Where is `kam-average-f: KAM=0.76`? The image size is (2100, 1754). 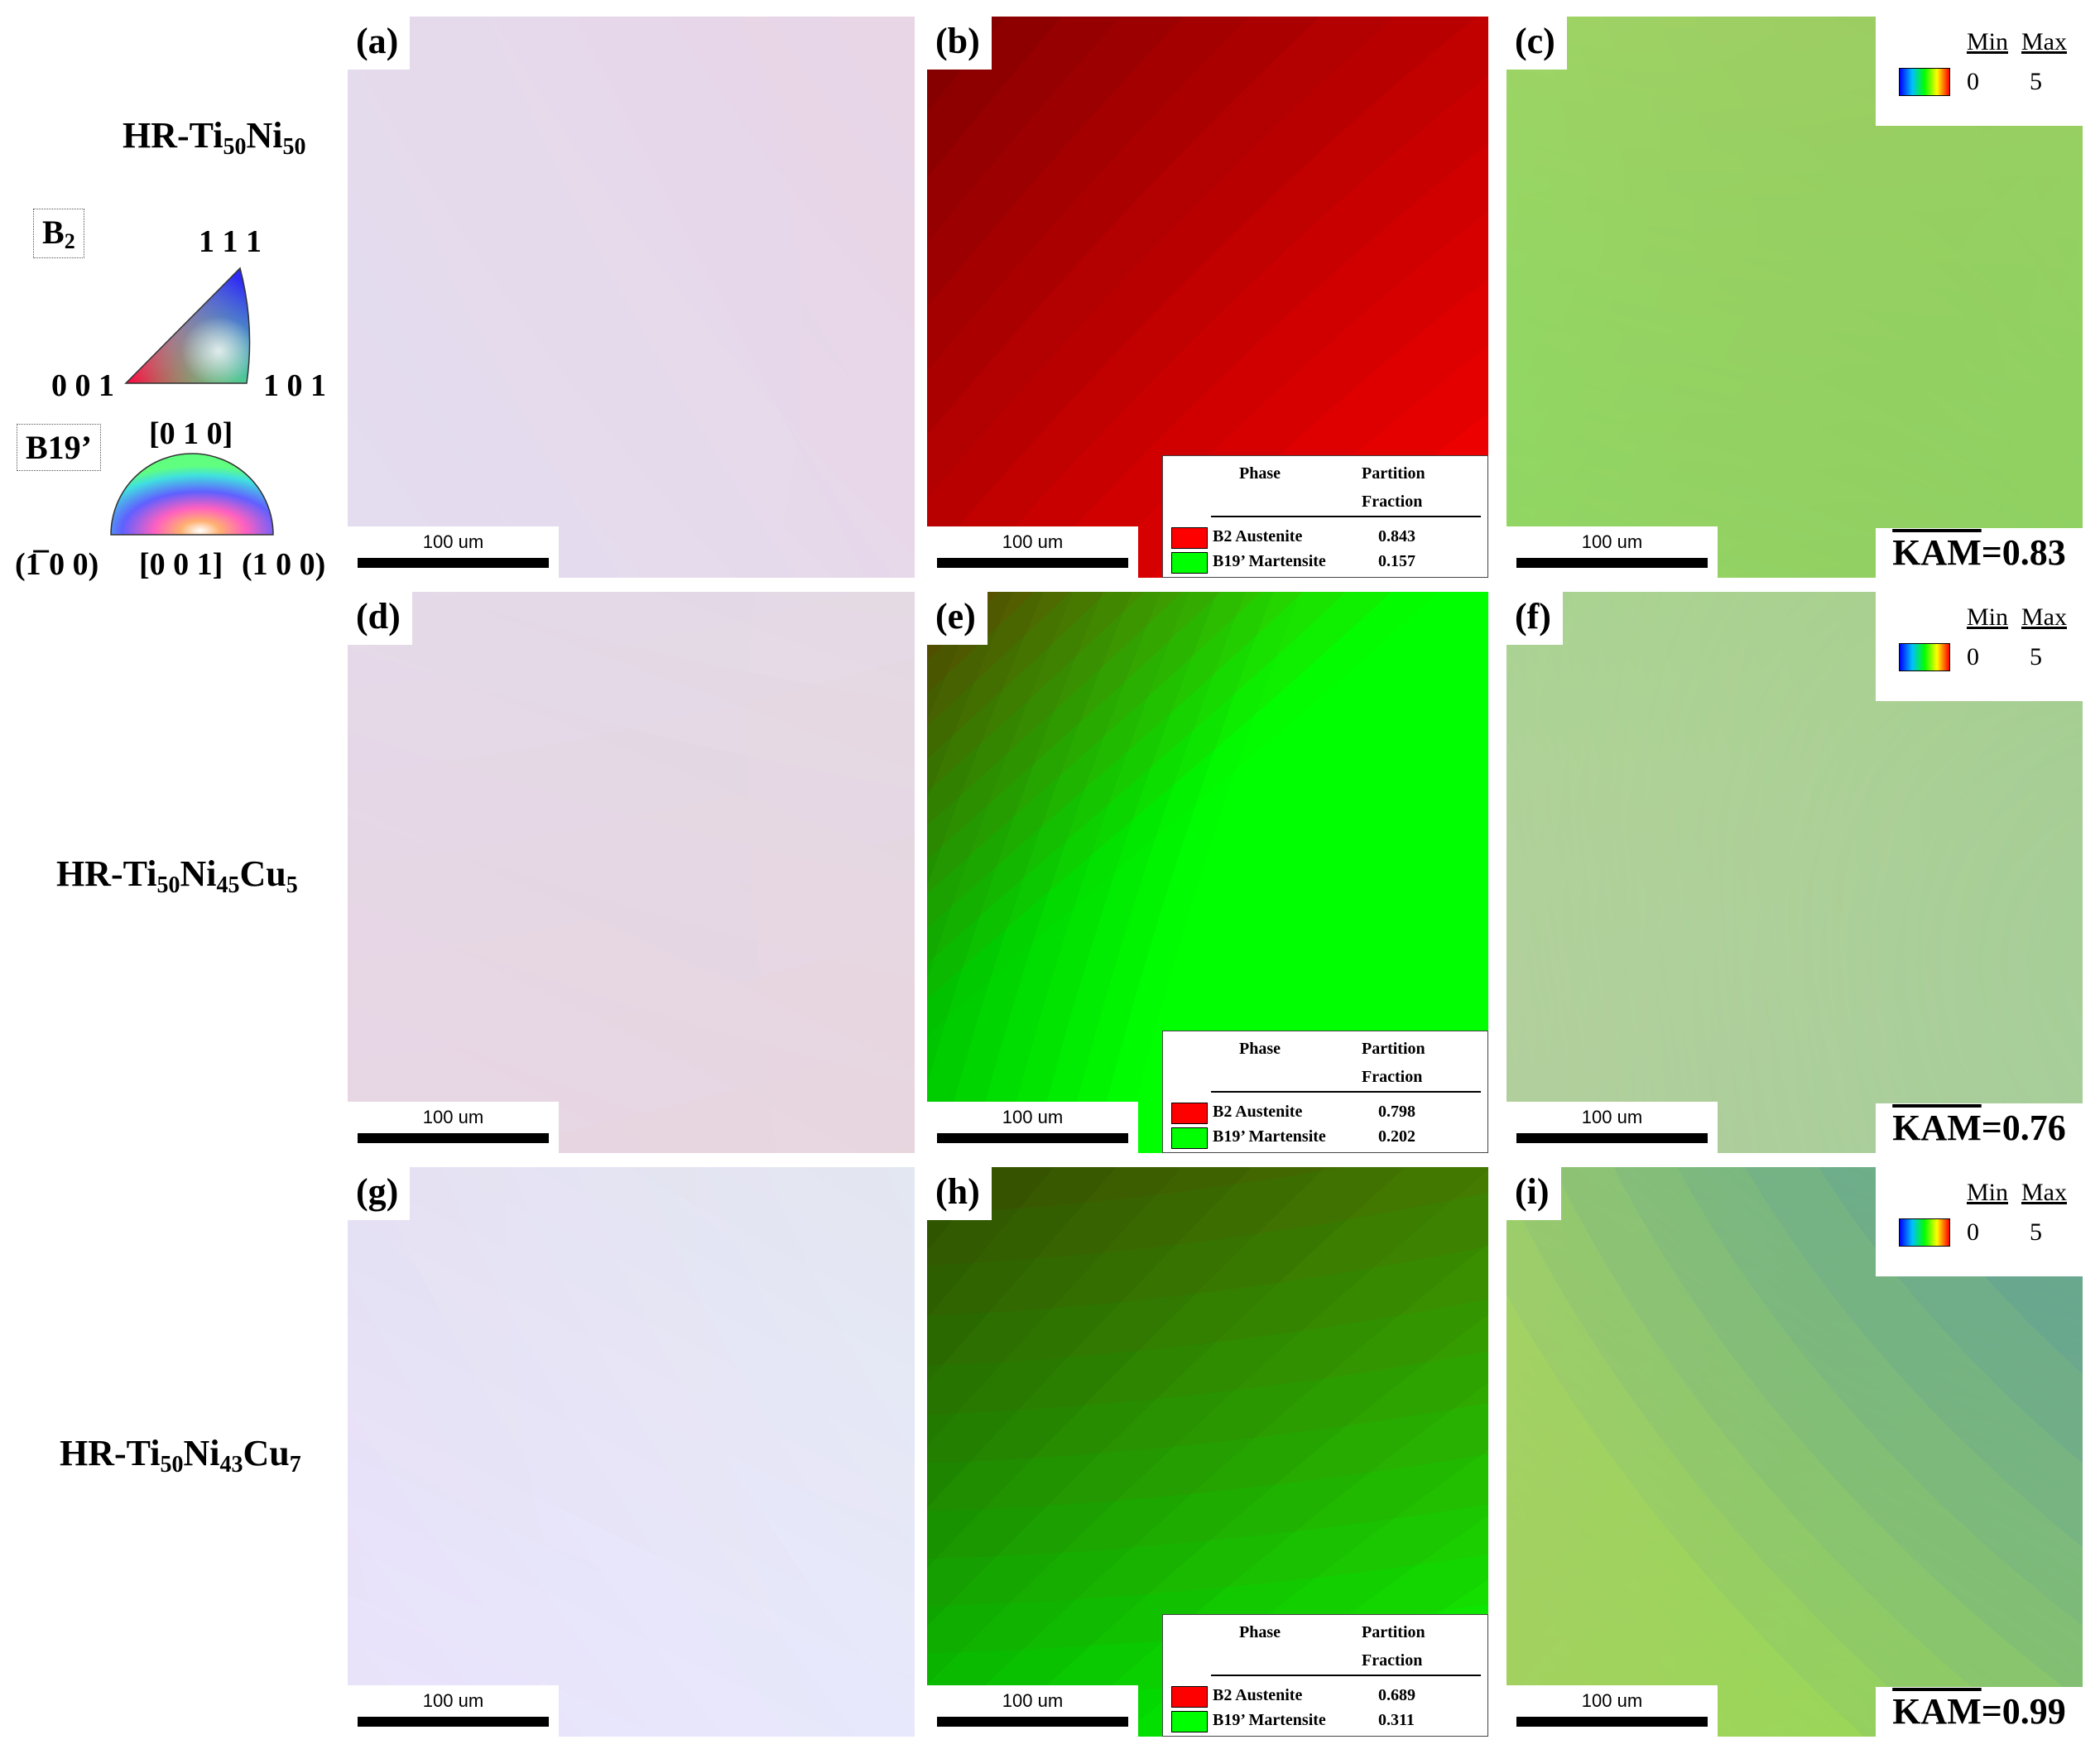 kam-average-f: KAM=0.76 is located at coordinates (1979, 1128).